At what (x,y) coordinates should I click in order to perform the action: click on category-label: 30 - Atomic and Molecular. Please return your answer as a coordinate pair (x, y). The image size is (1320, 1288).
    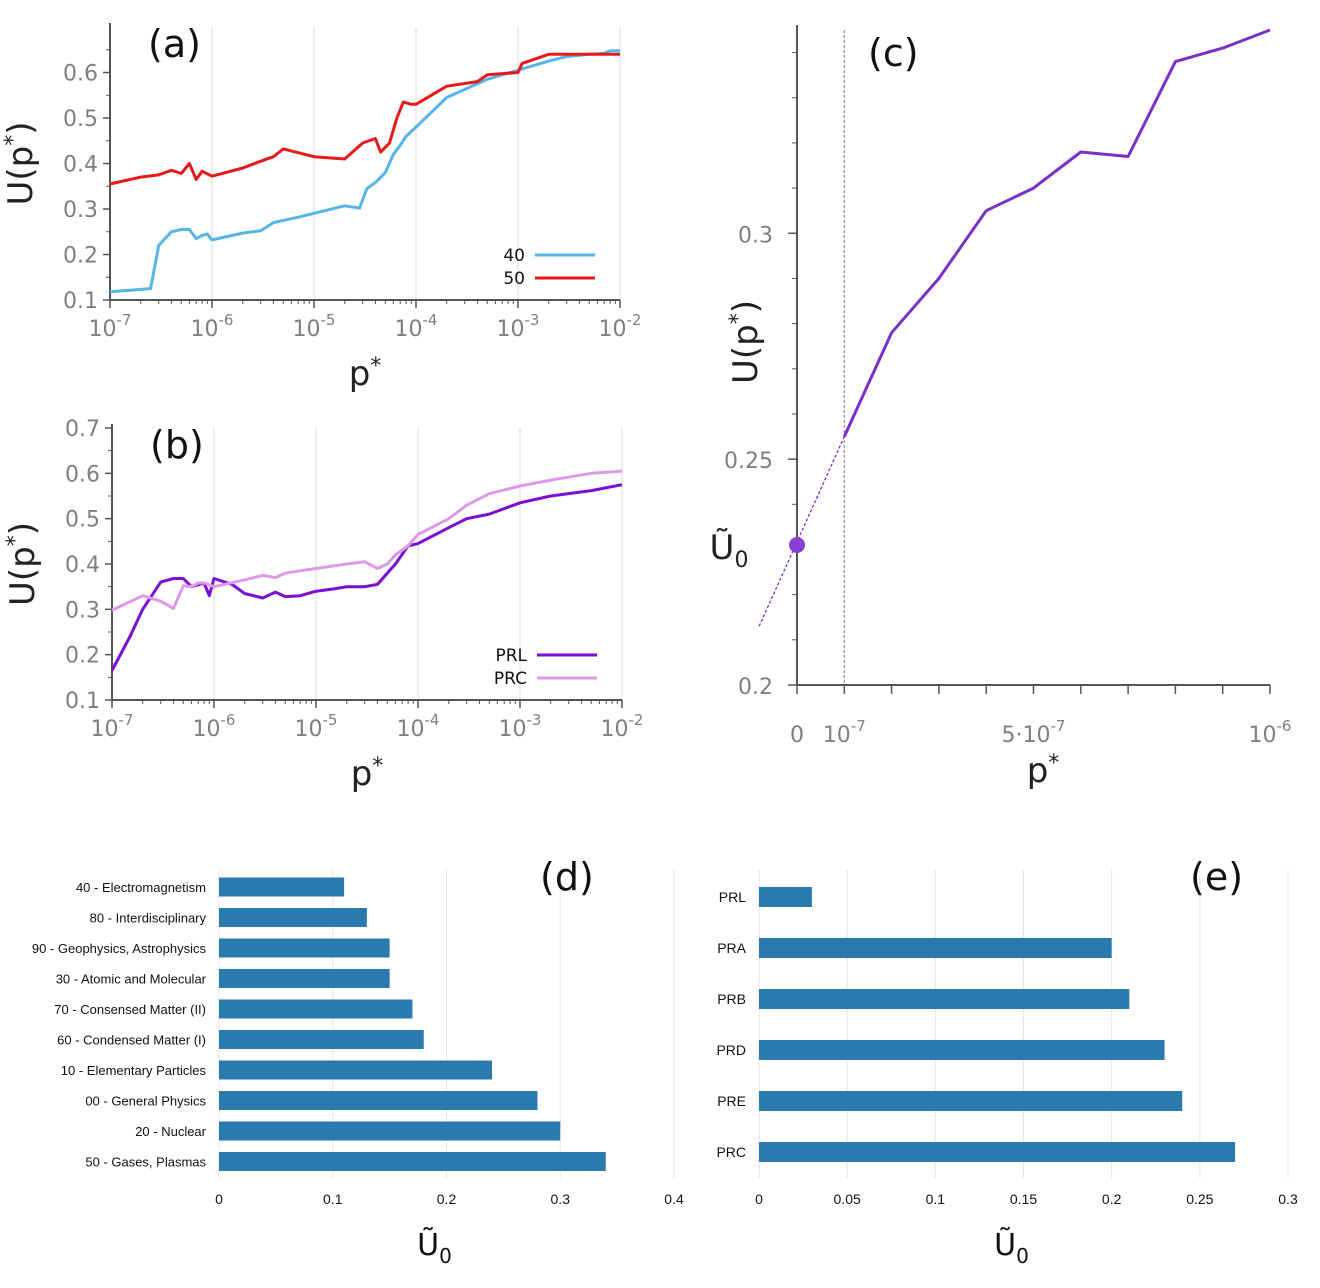
    Looking at the image, I should click on (131, 979).